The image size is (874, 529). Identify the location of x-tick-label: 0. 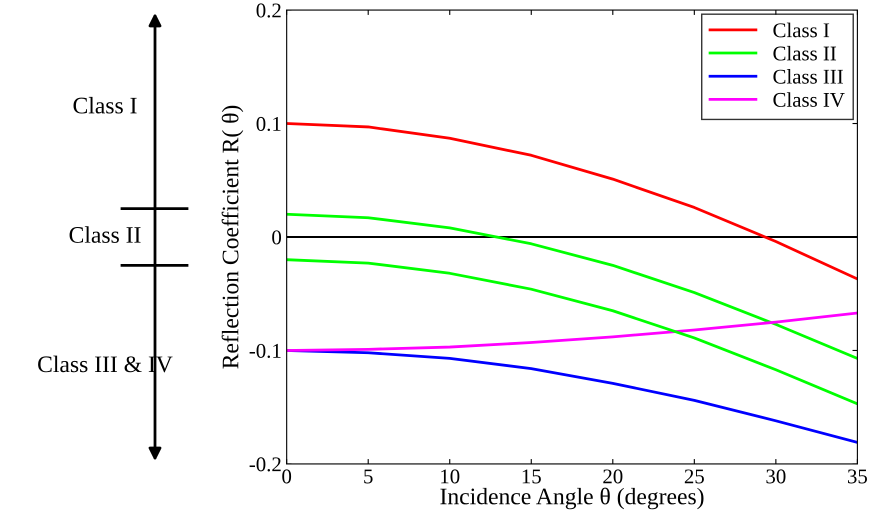
(287, 476).